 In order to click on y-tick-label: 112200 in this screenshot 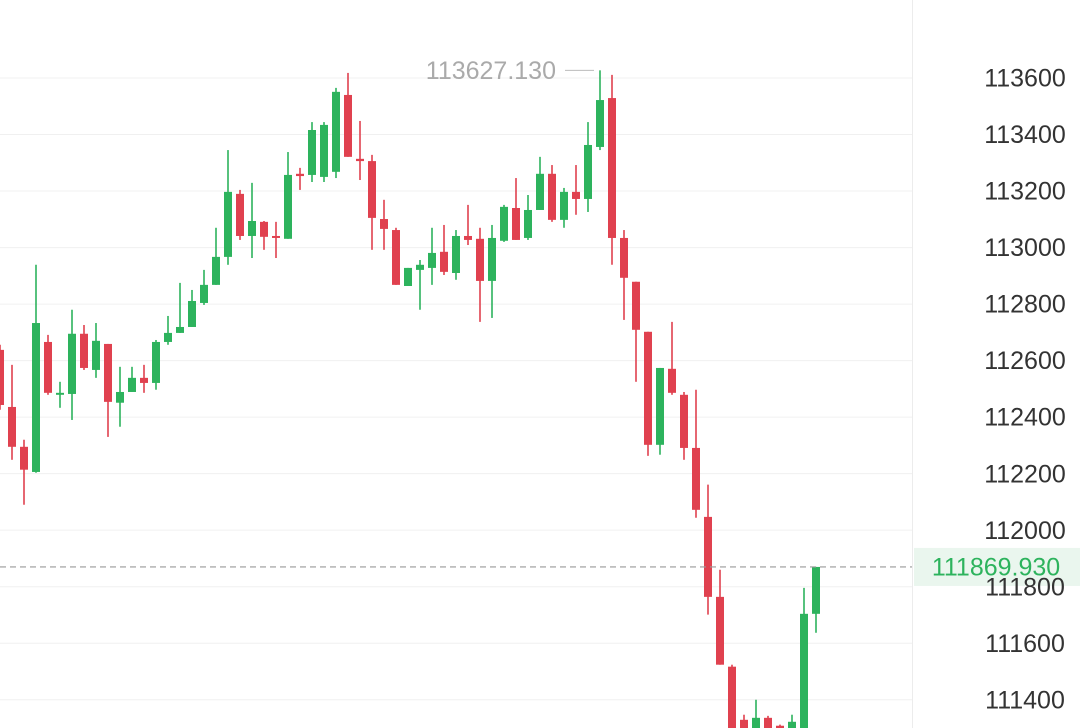, I will do `click(1025, 474)`.